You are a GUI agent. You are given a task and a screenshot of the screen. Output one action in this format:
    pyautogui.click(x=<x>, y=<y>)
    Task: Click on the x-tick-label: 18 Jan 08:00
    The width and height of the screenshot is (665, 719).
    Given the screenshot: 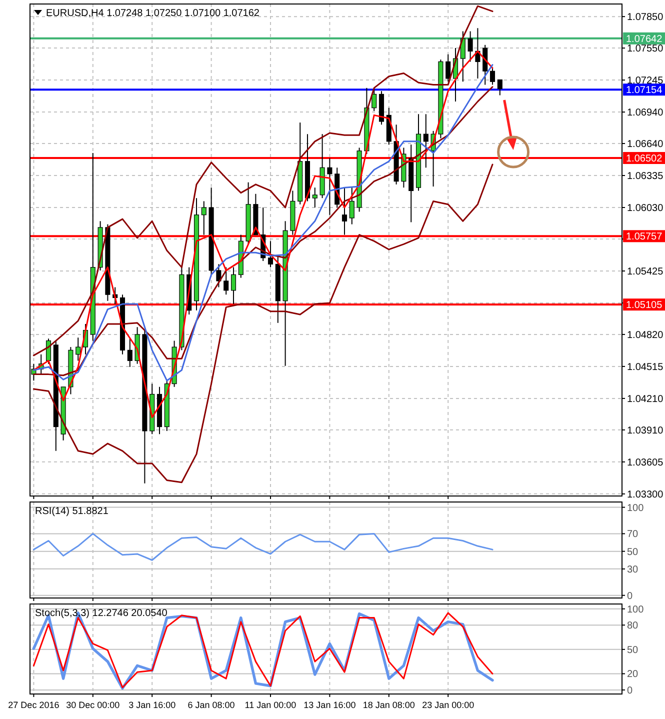 What is the action you would take?
    pyautogui.click(x=388, y=705)
    